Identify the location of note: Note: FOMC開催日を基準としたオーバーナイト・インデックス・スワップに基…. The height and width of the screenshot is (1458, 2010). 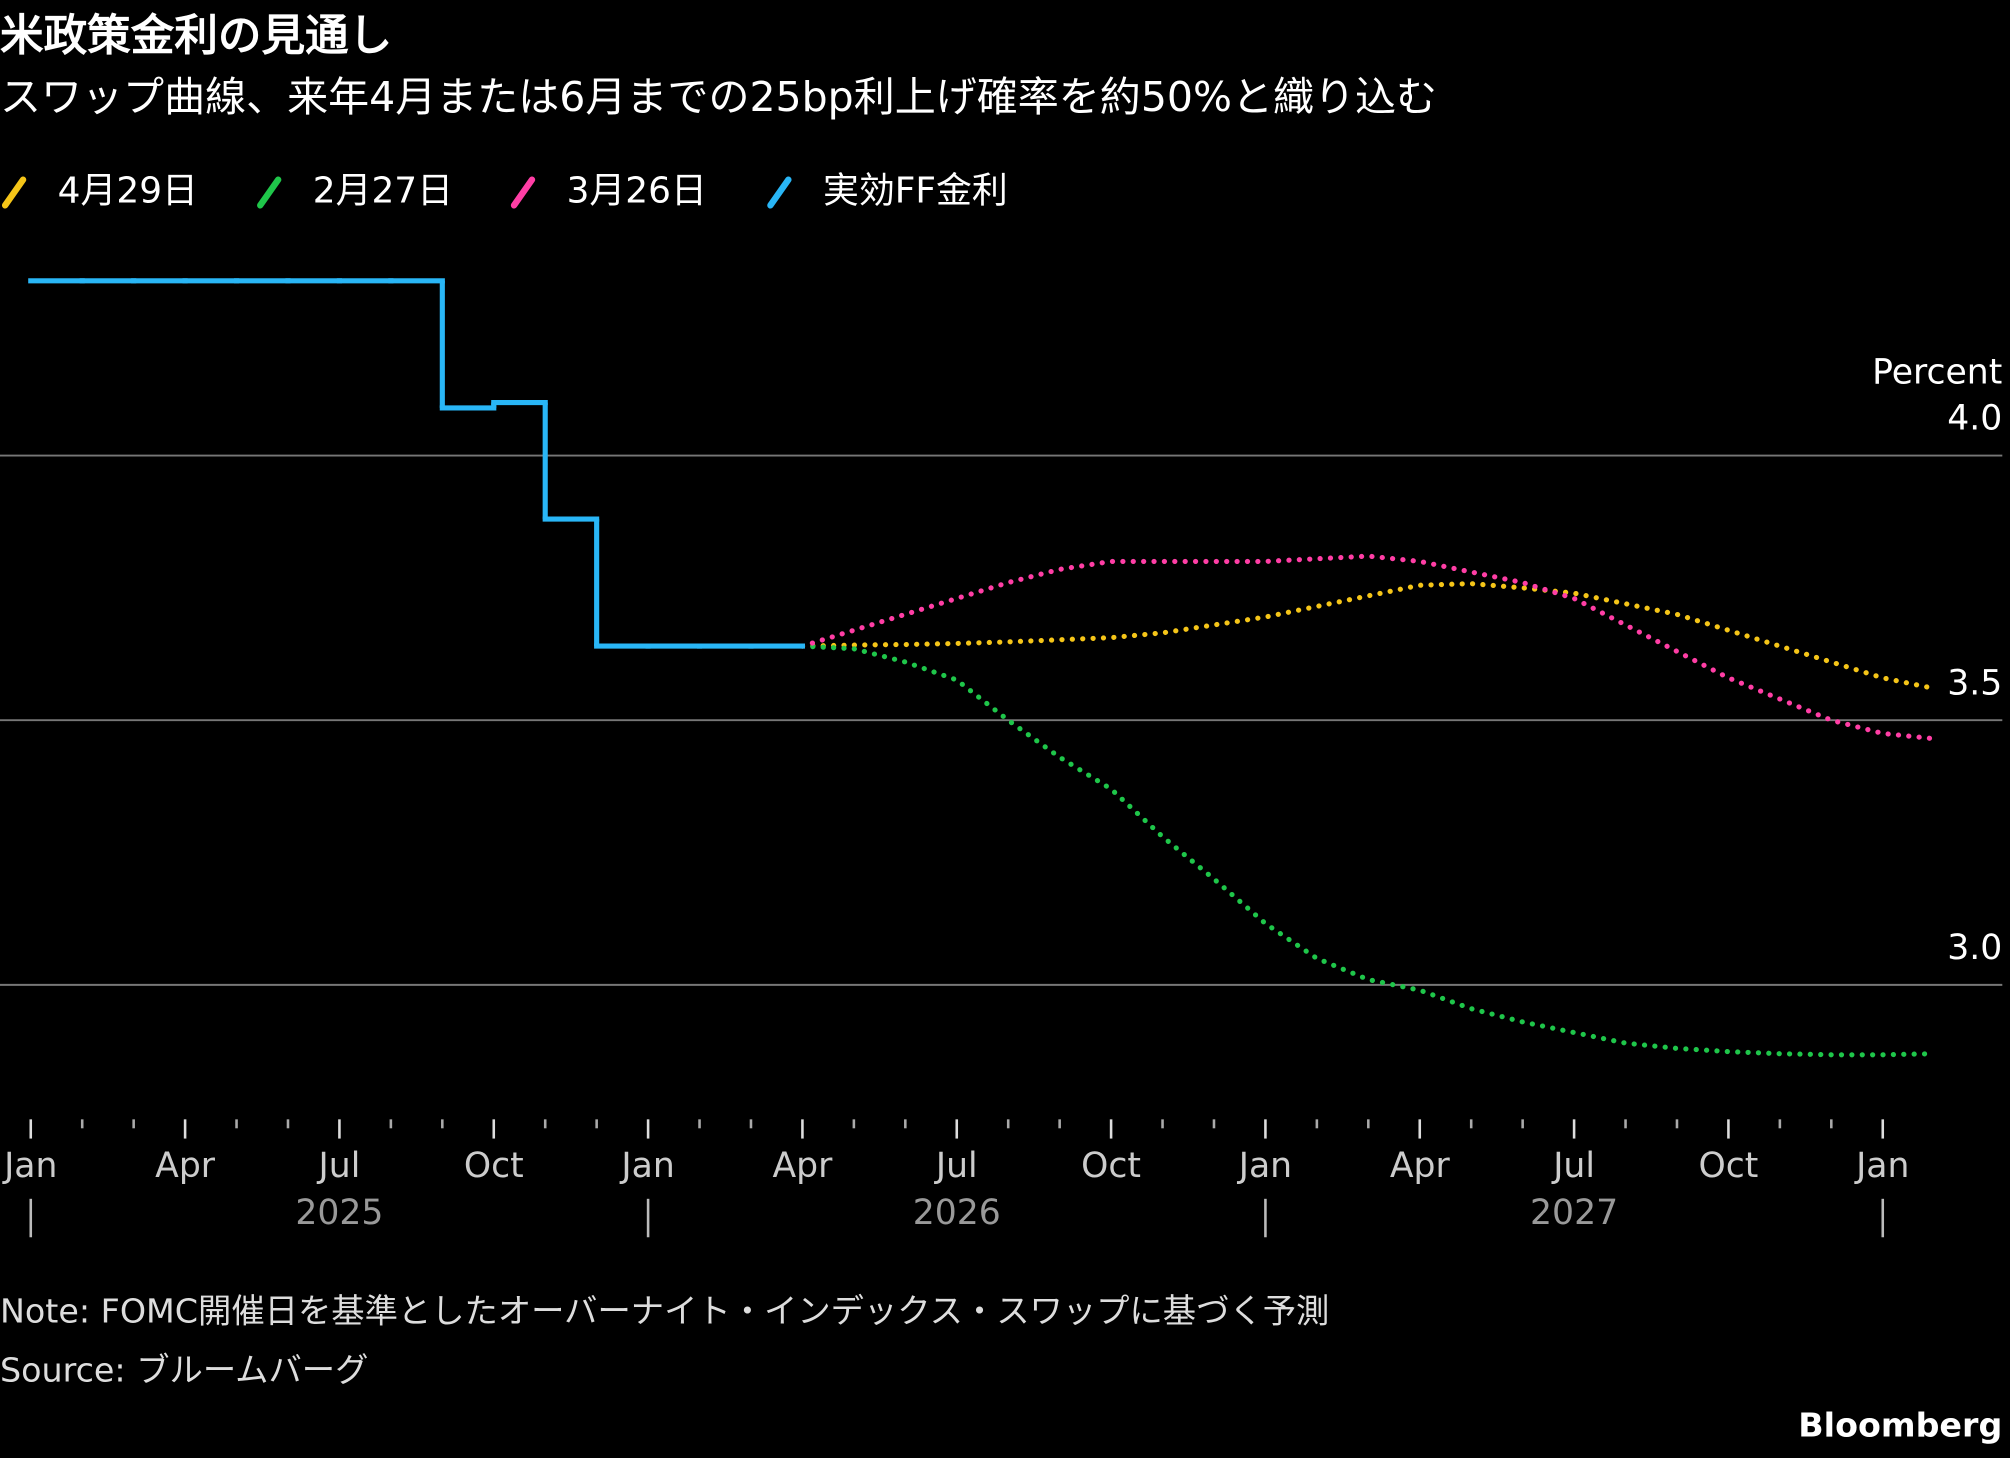
(664, 1310).